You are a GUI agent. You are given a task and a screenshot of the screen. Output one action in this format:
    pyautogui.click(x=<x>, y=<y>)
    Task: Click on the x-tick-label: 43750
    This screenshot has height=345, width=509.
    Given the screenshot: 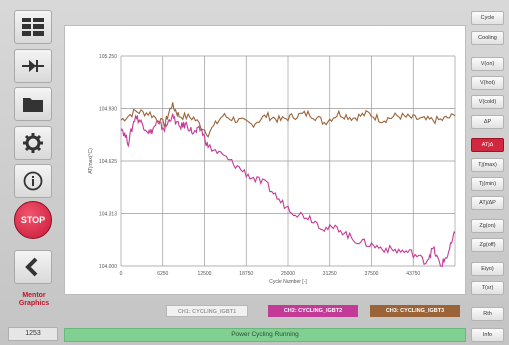 What is the action you would take?
    pyautogui.click(x=413, y=274)
    